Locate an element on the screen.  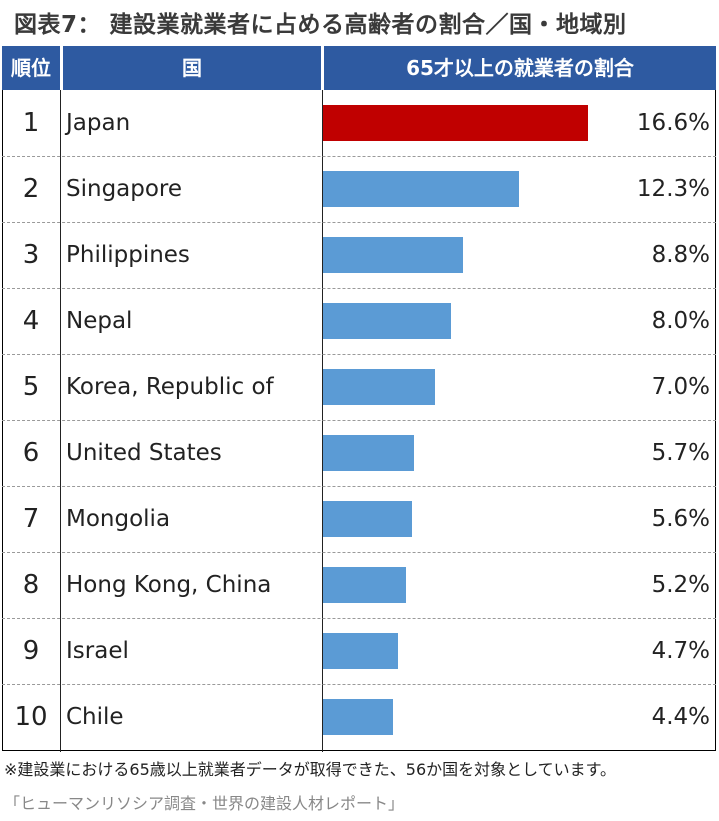
chart-title: 図表7： 建設業就業者に占める高齢者の割合／国・地域別 is located at coordinates (320, 25).